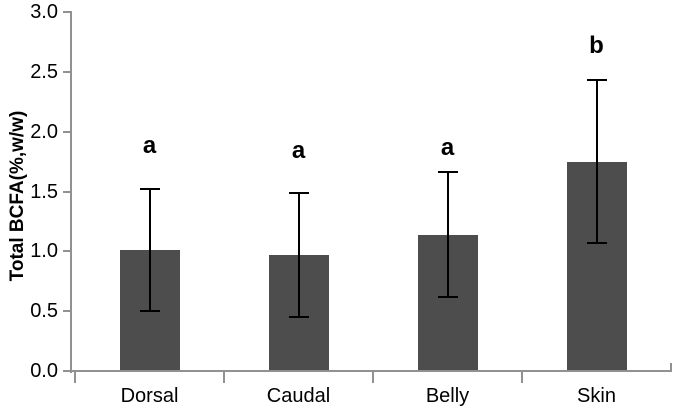 The image size is (675, 413). What do you see at coordinates (44, 131) in the screenshot?
I see `y-axis-tick-label: 2.0` at bounding box center [44, 131].